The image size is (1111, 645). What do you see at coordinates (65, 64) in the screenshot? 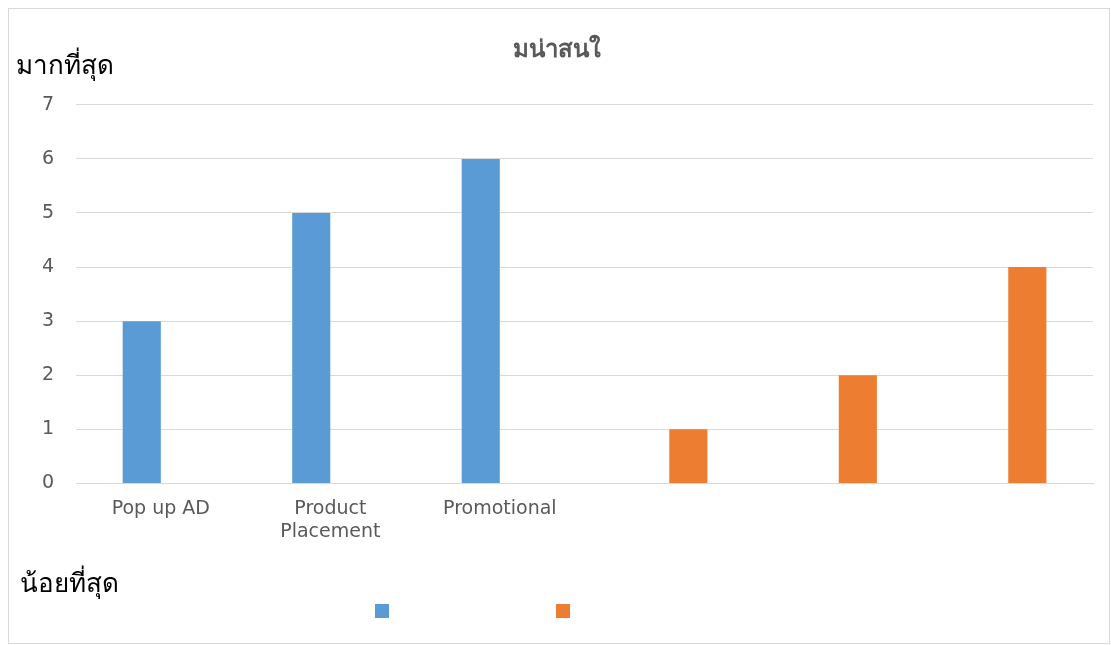
I see `text: มากที่สุด` at bounding box center [65, 64].